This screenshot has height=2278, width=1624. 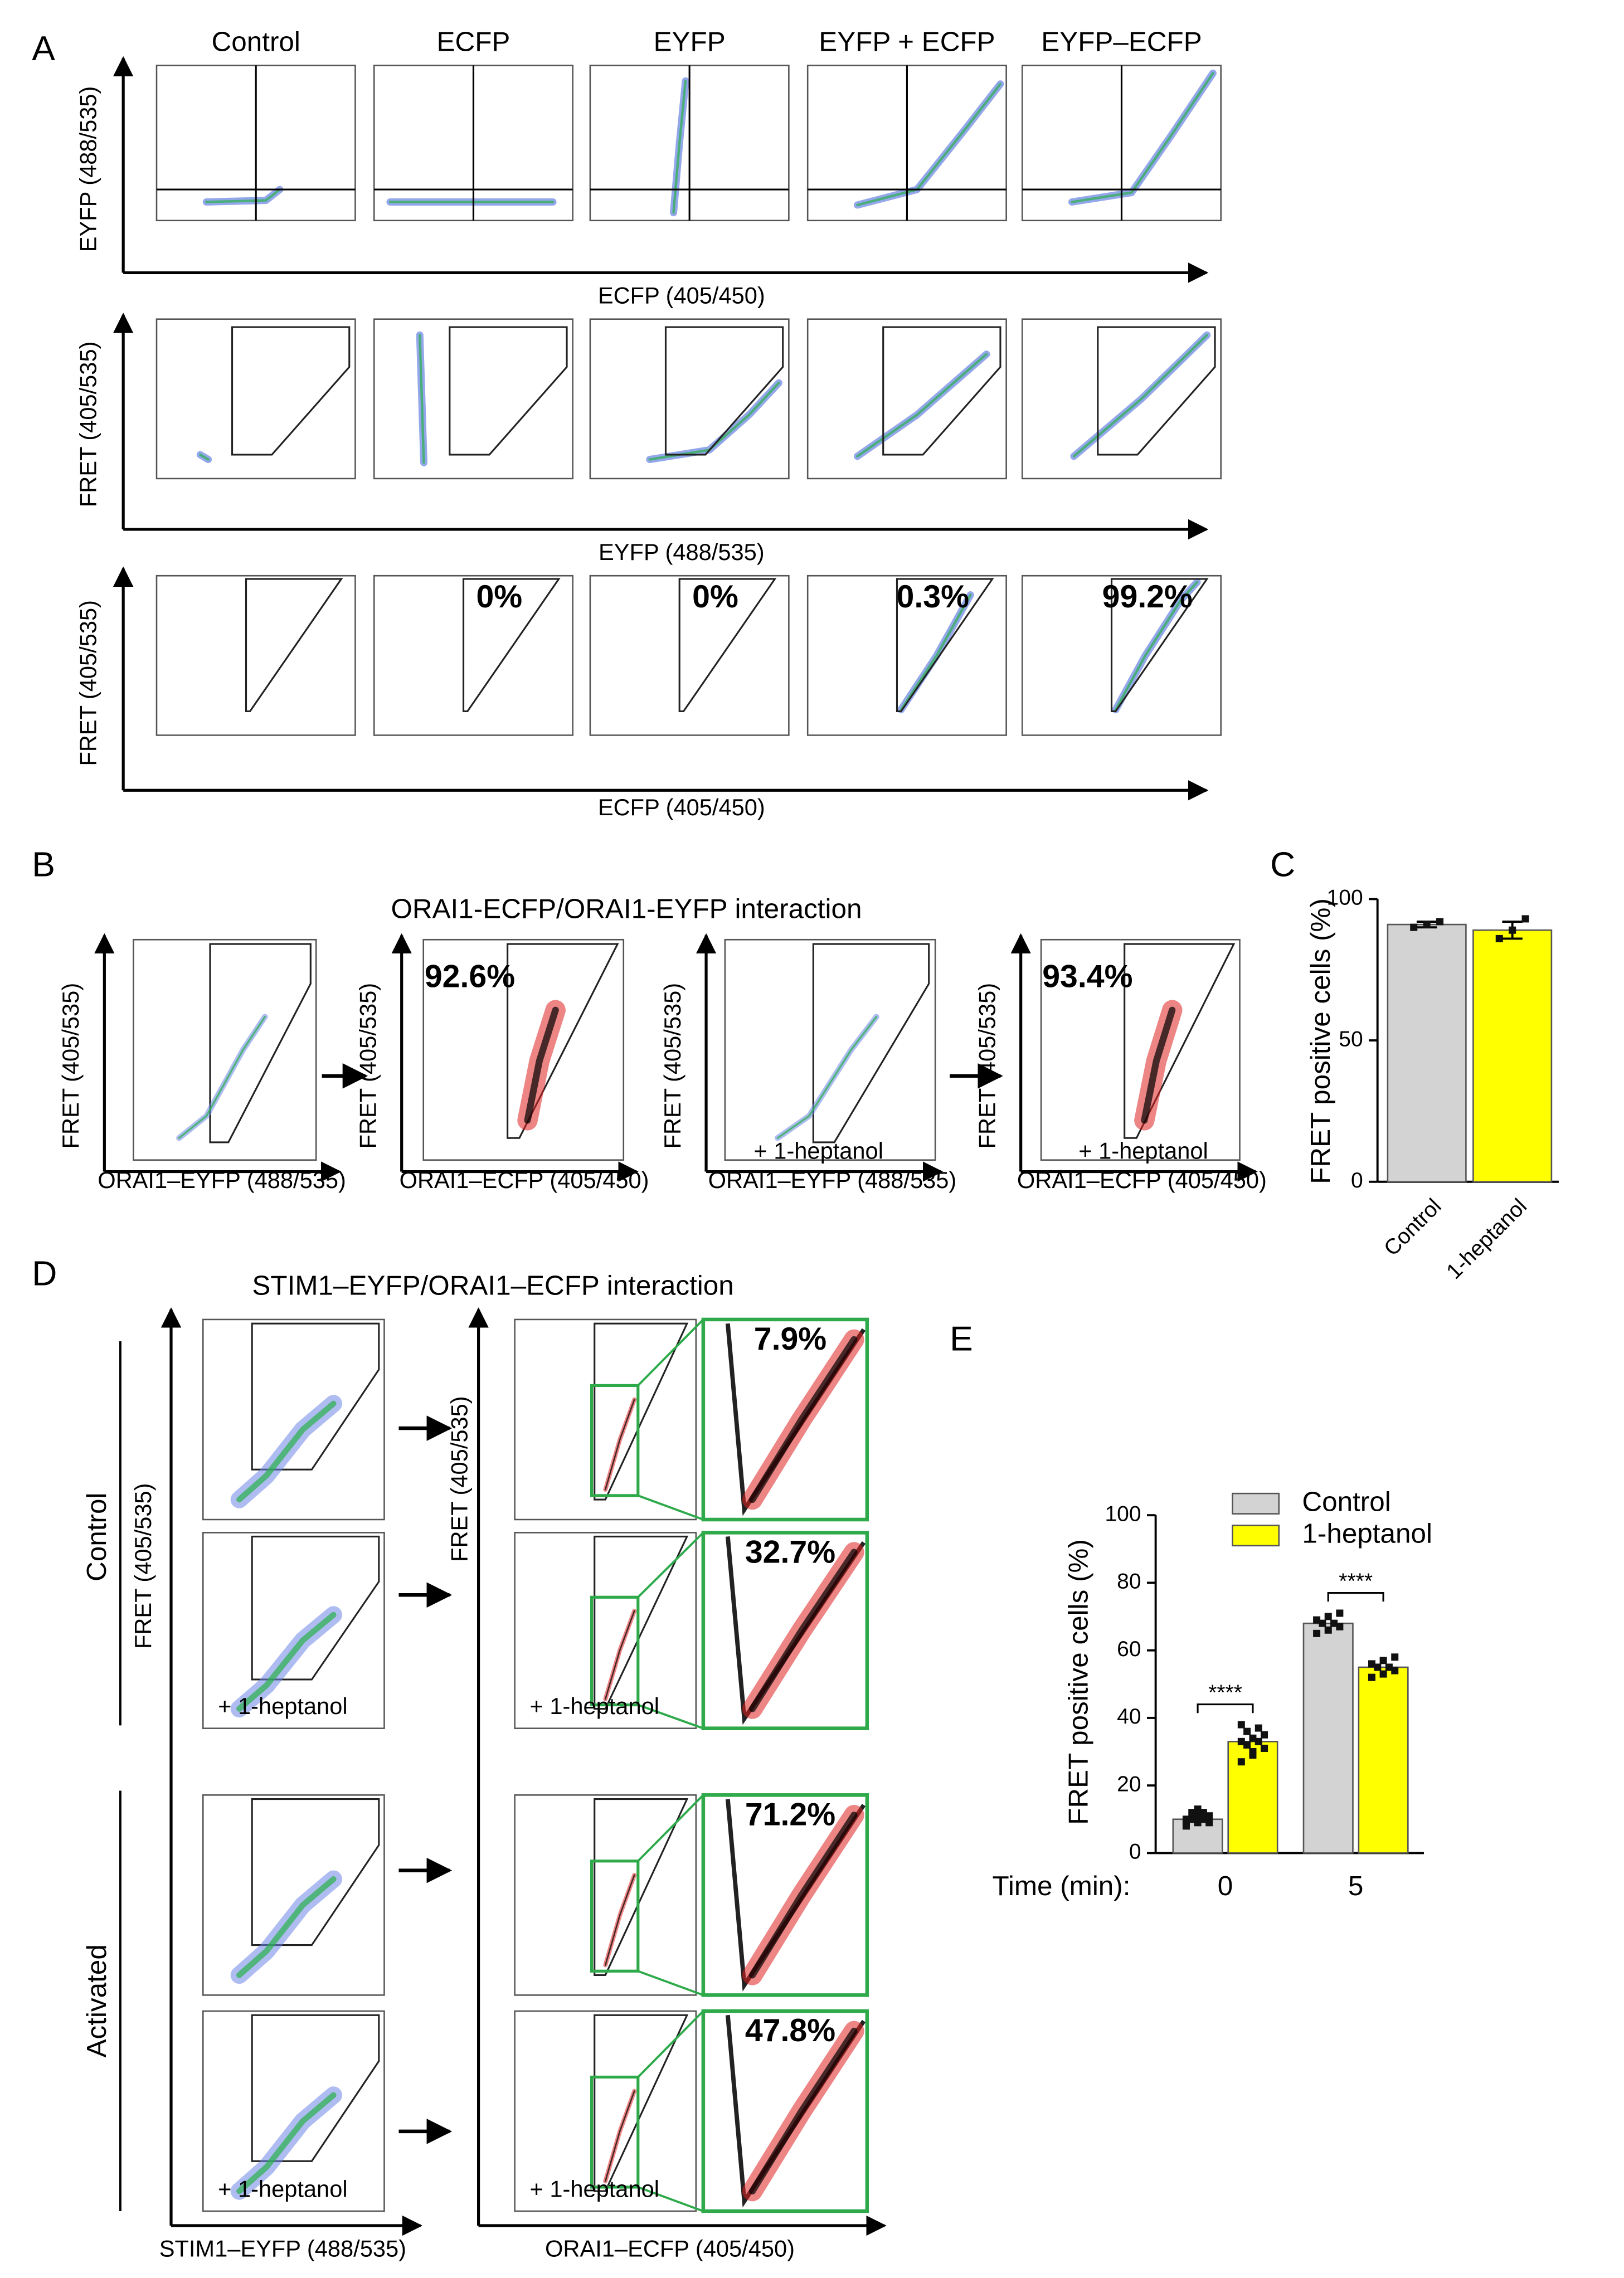 What do you see at coordinates (1087, 977) in the screenshot?
I see `percentage: 93.4%` at bounding box center [1087, 977].